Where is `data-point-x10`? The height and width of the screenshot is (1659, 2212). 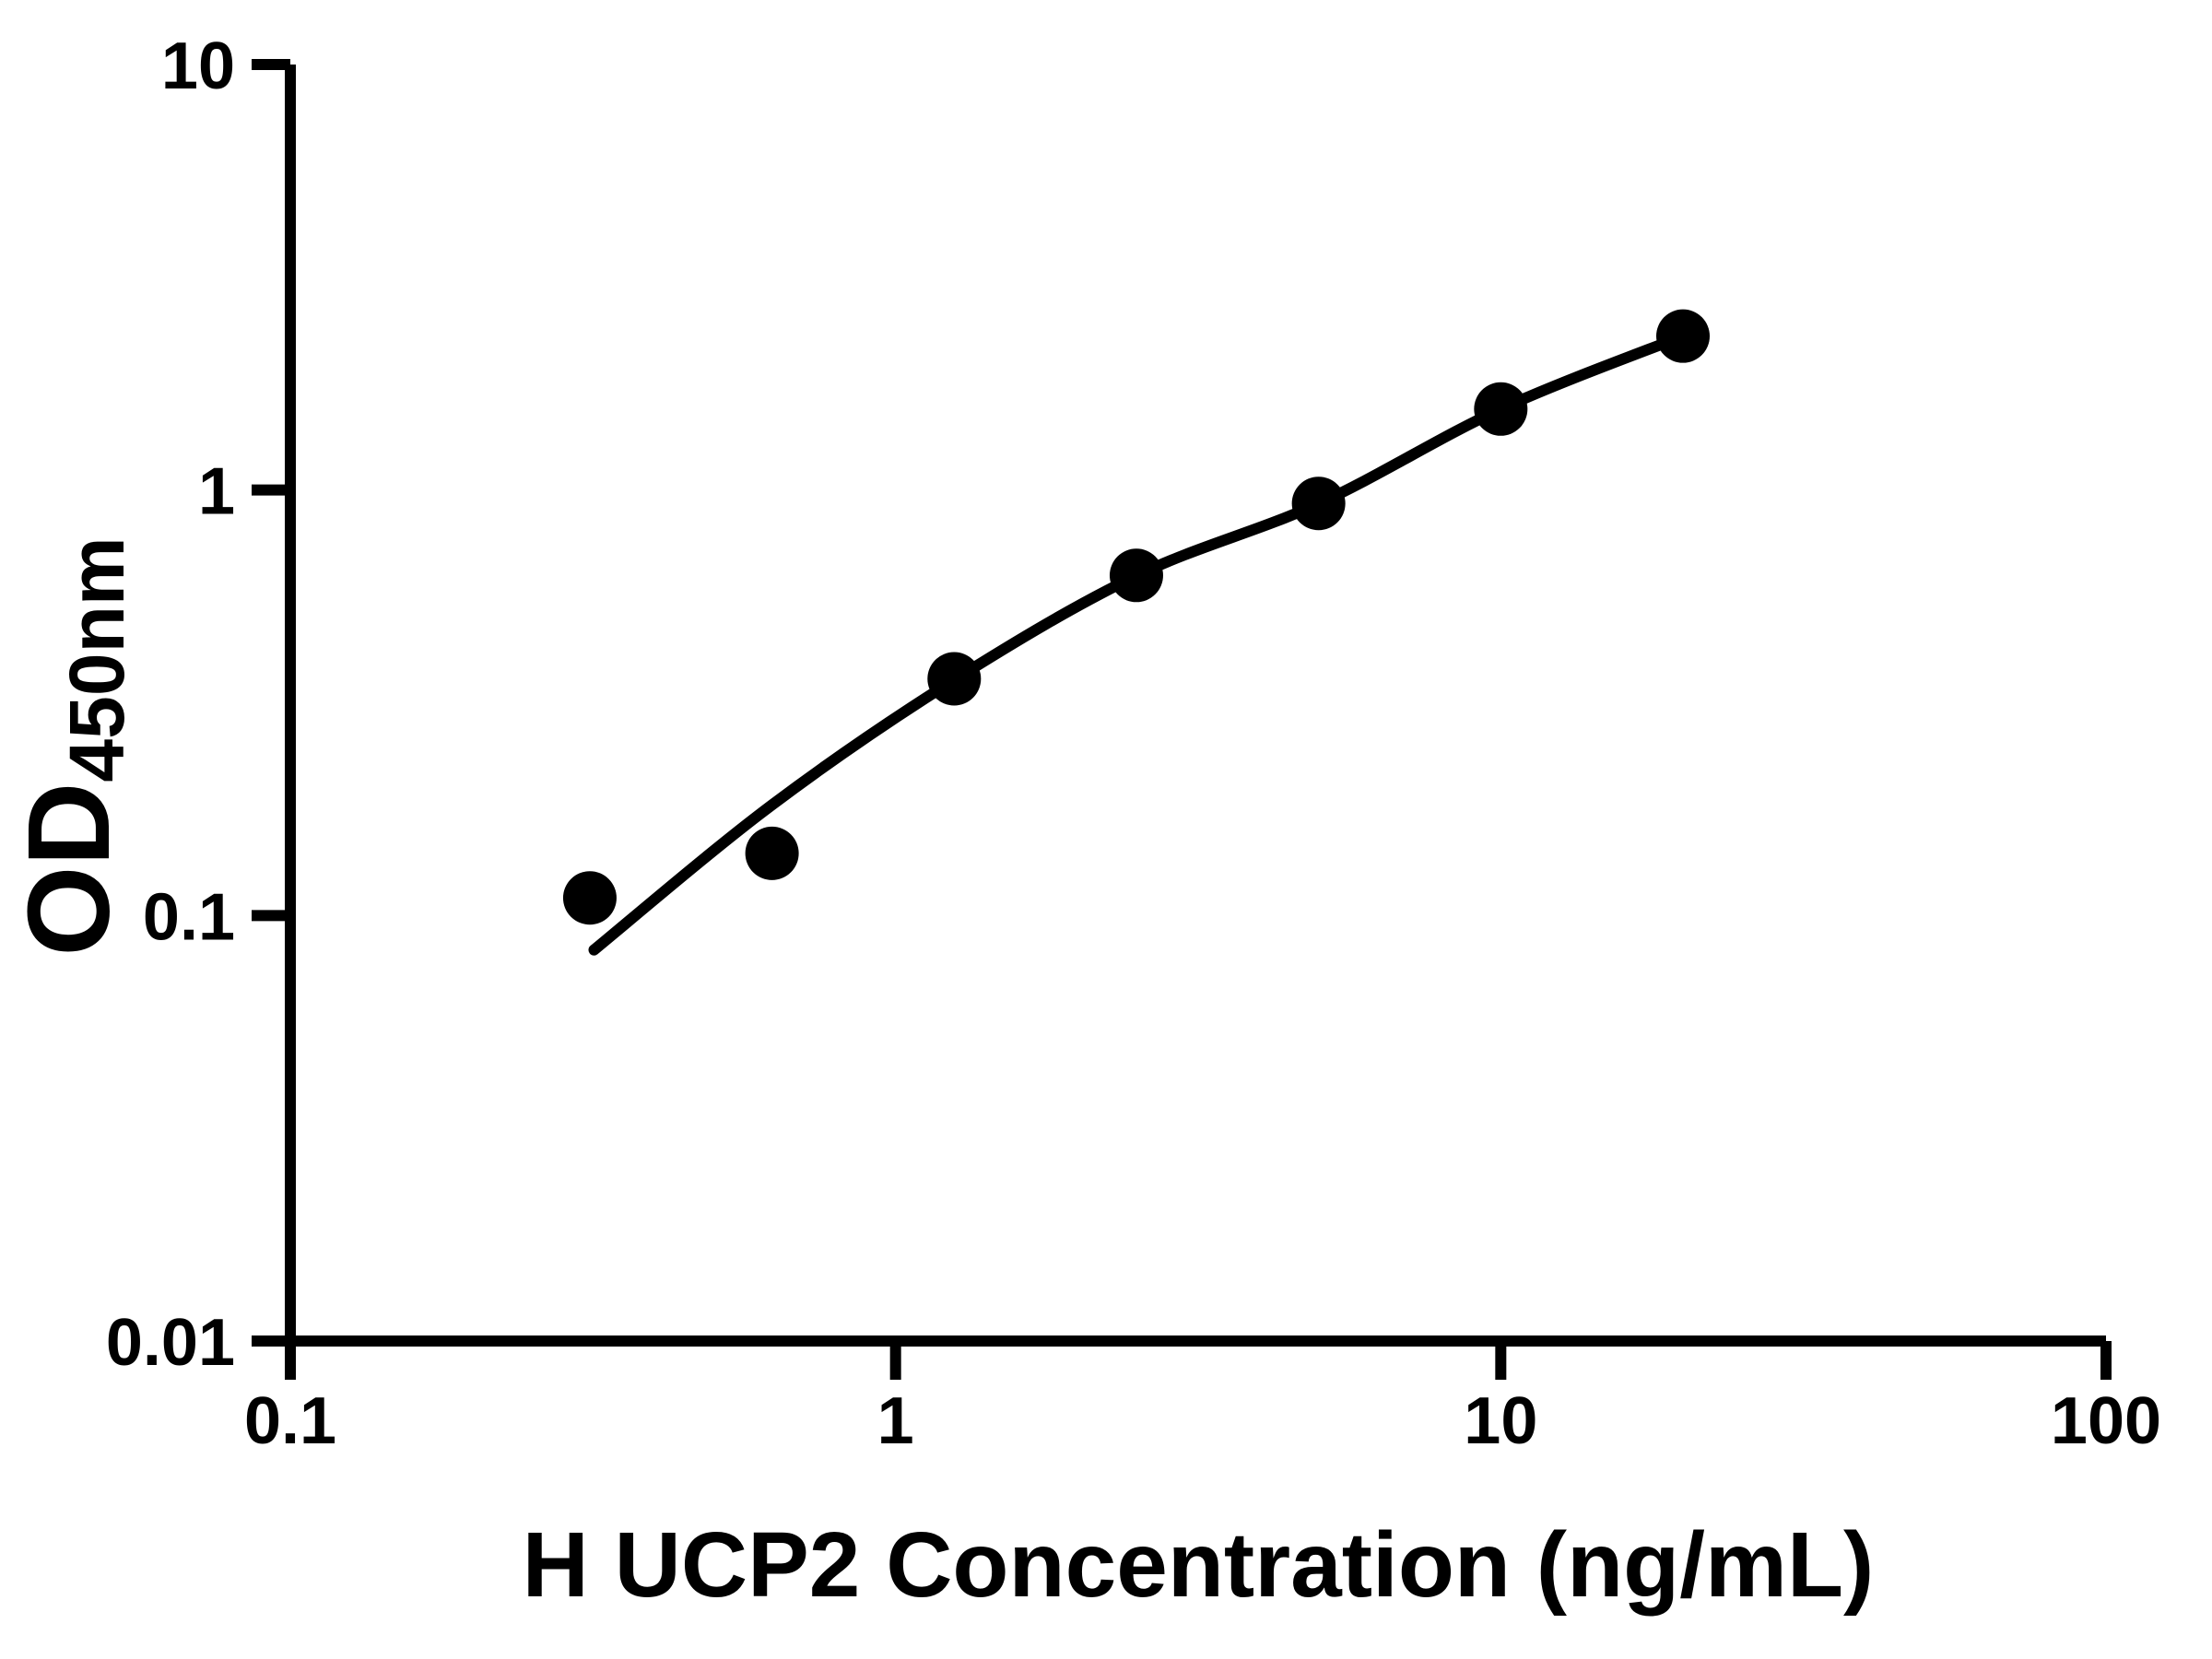
data-point-x10 is located at coordinates (1501, 409).